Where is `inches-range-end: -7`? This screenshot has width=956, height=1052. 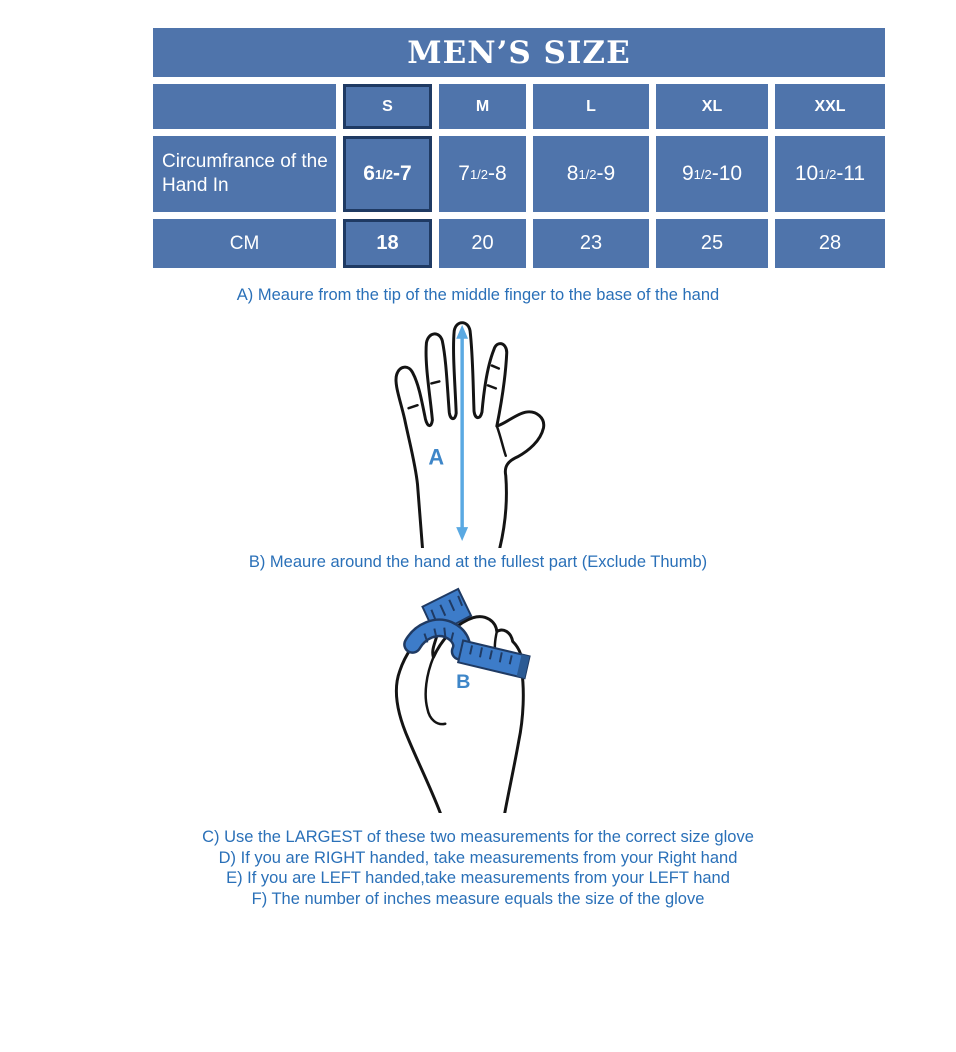 inches-range-end: -7 is located at coordinates (402, 173).